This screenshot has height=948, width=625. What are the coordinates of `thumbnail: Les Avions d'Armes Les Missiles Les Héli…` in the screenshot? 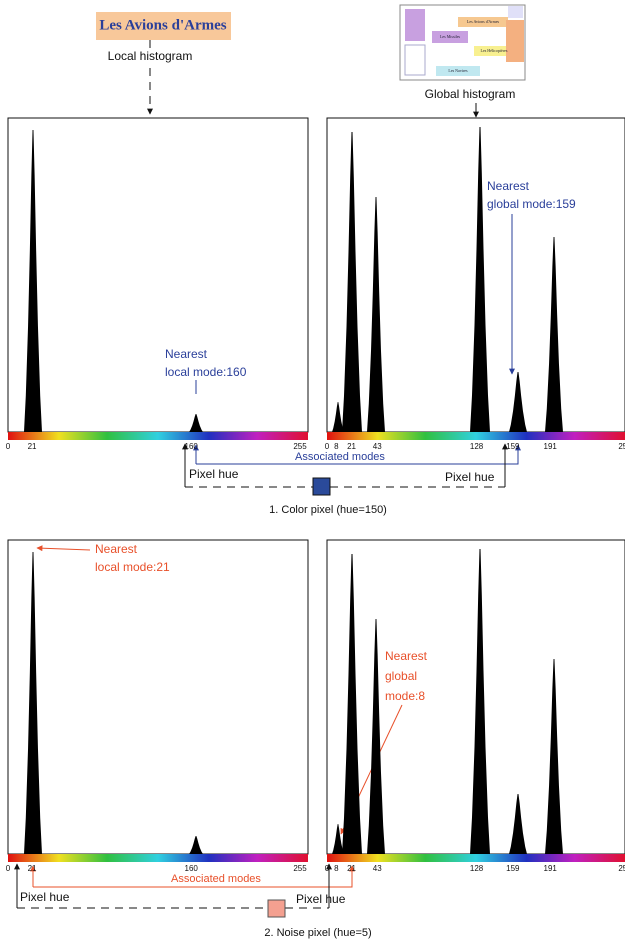 It's located at (462, 42).